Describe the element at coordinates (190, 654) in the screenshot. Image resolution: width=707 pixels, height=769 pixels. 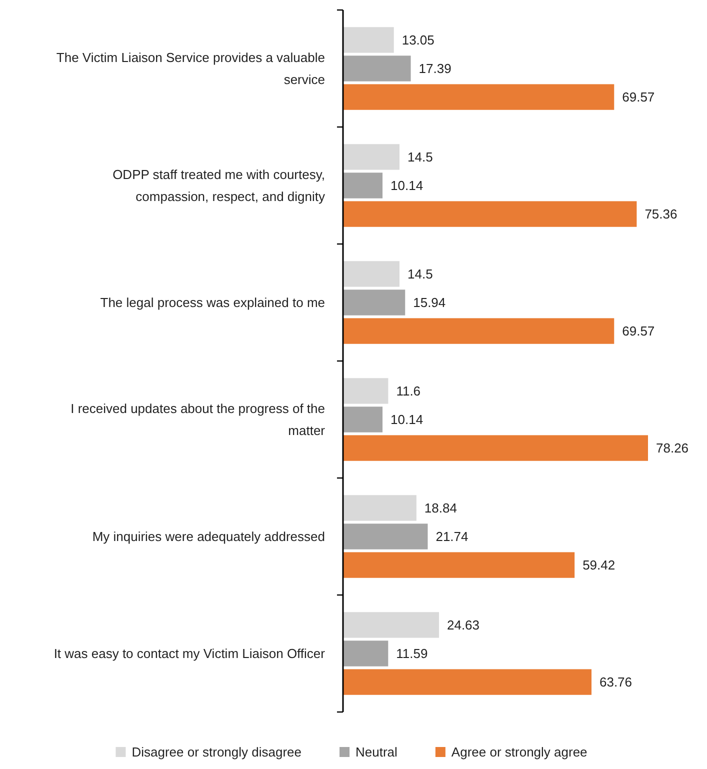
I see `y-tick-label: It was easy to contact my Victim Liaison Officer` at that location.